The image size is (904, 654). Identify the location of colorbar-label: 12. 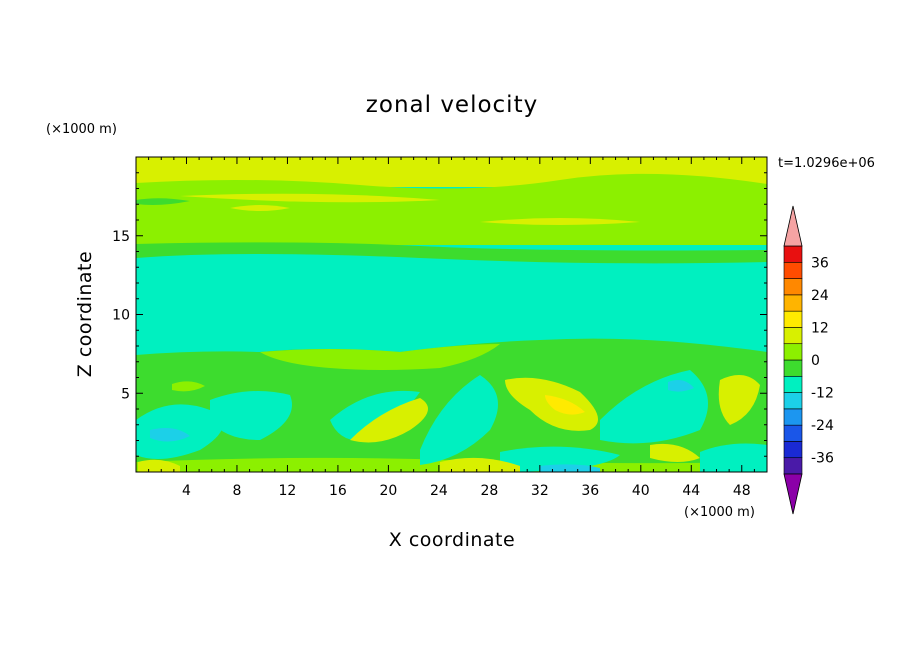
(820, 328).